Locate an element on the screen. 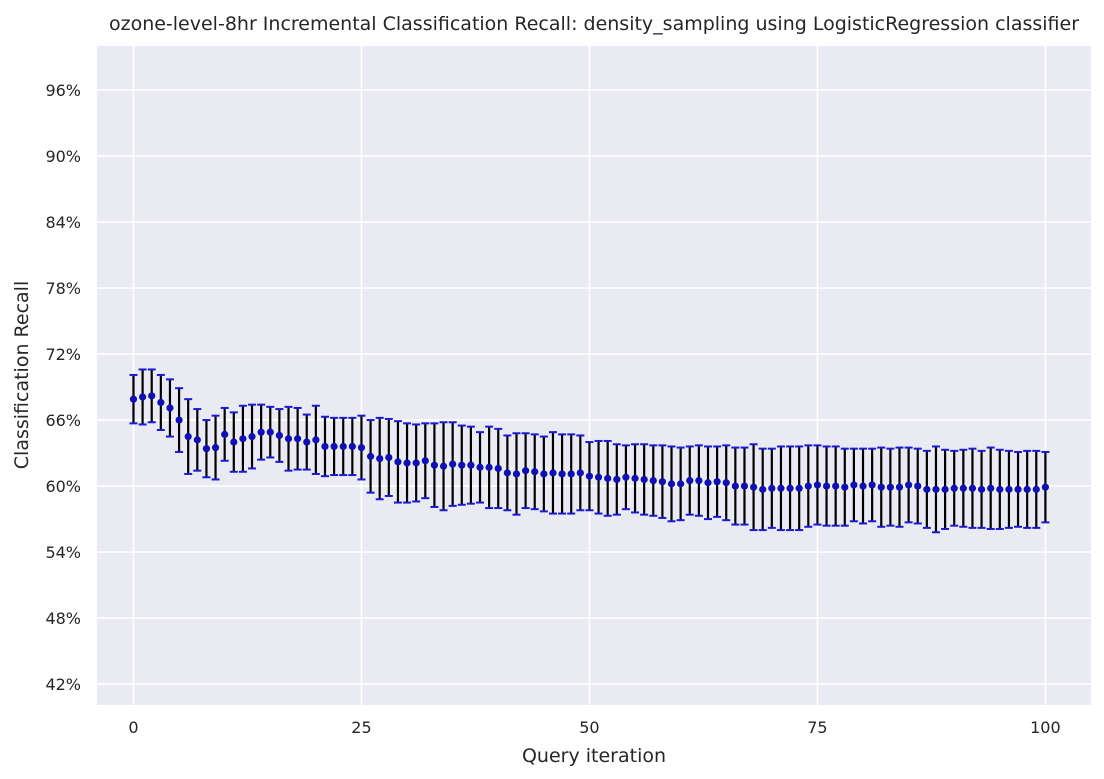  x-tick-labels: 0 25 50 75 100 is located at coordinates (594, 727).